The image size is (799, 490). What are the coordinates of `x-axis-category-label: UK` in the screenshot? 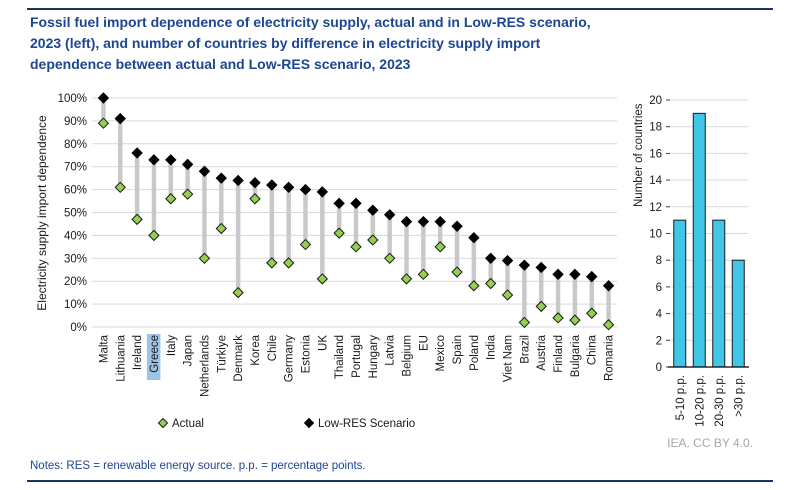 It's located at (323, 343).